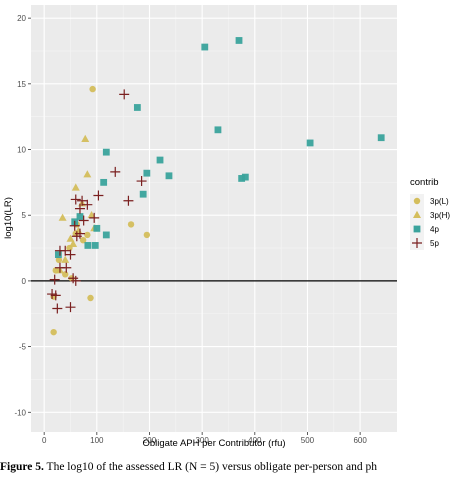 The height and width of the screenshot is (477, 474). I want to click on y-tick-label: 15, so click(21, 84).